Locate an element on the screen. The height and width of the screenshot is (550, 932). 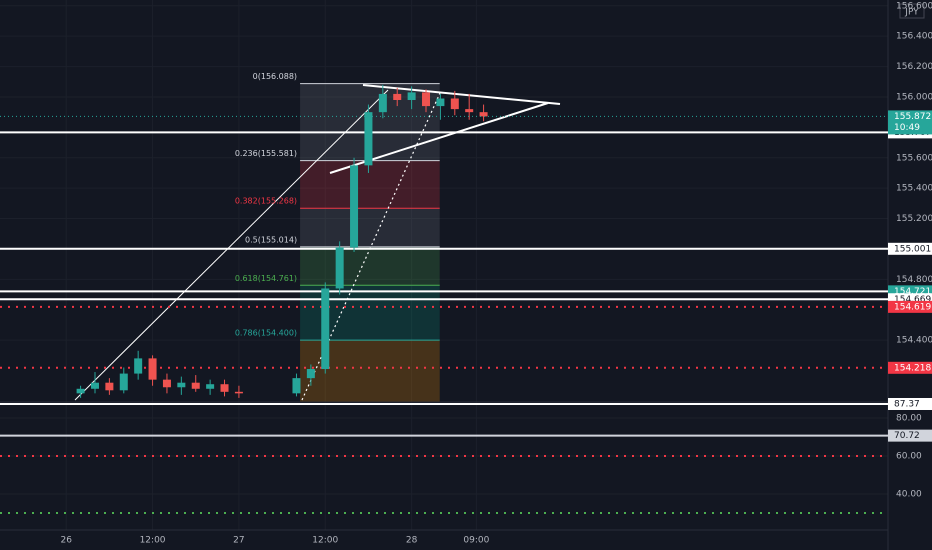
currency: JPY is located at coordinates (911, 13).